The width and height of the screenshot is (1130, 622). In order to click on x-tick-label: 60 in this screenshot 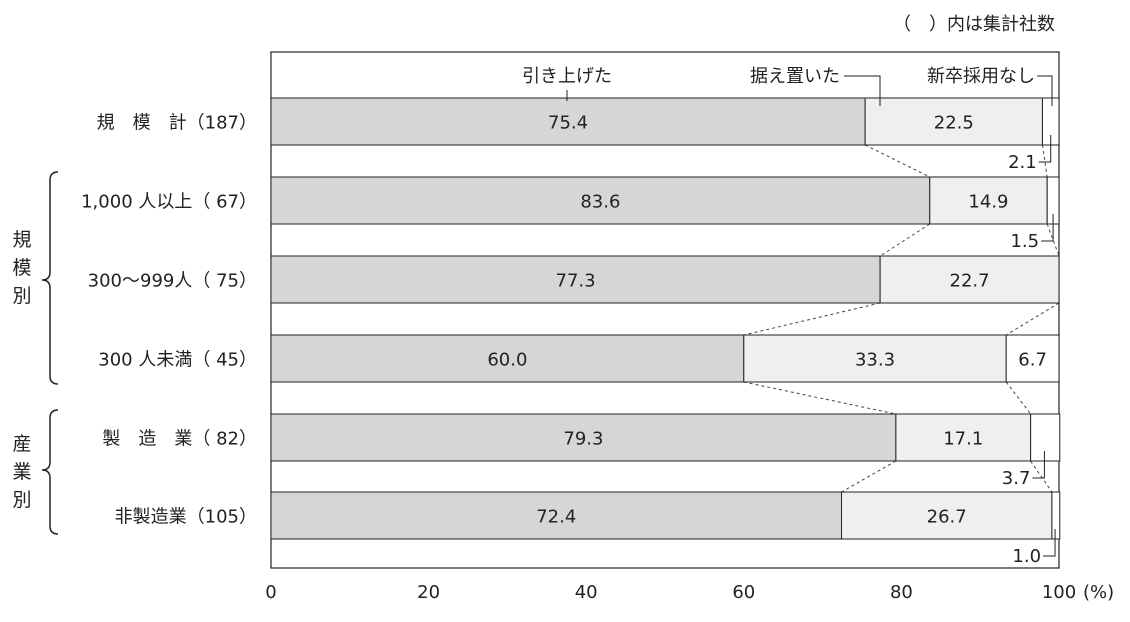, I will do `click(743, 592)`.